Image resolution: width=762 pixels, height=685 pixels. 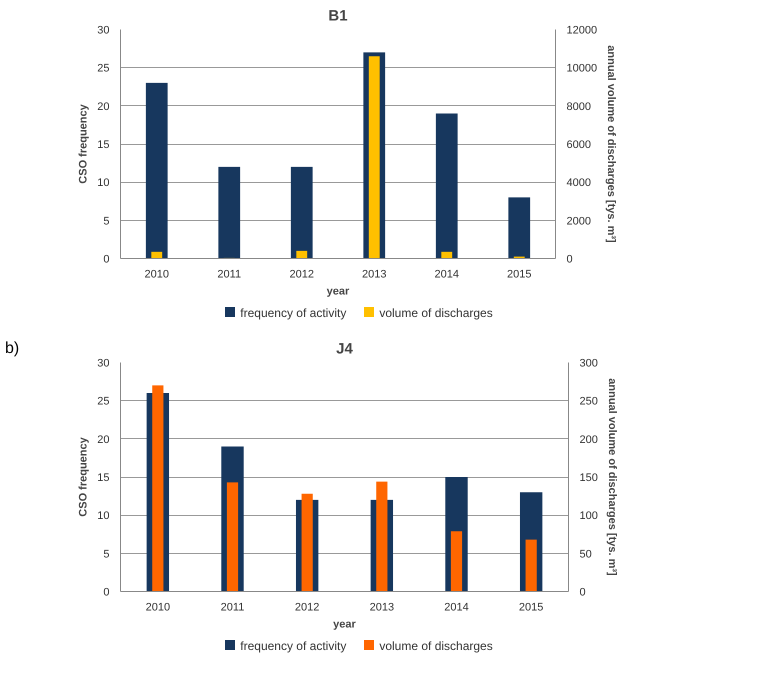 What do you see at coordinates (578, 106) in the screenshot?
I see `y2-tick-label: 8000` at bounding box center [578, 106].